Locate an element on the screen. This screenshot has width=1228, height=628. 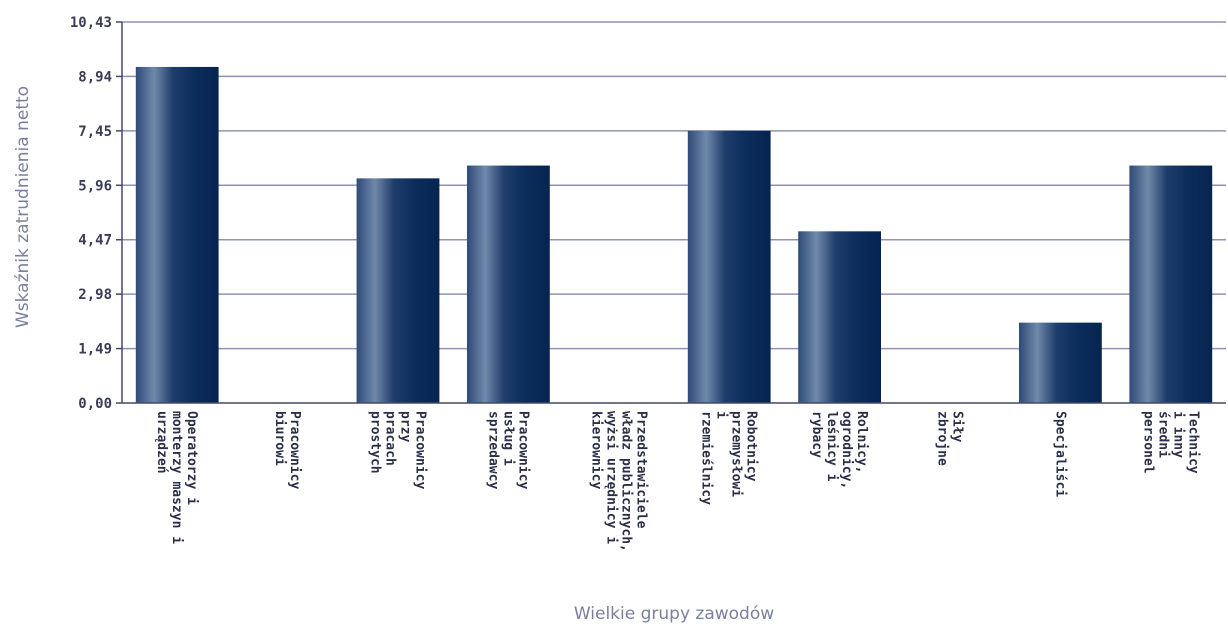
y-tick-label: 2,98 is located at coordinates (95, 295).